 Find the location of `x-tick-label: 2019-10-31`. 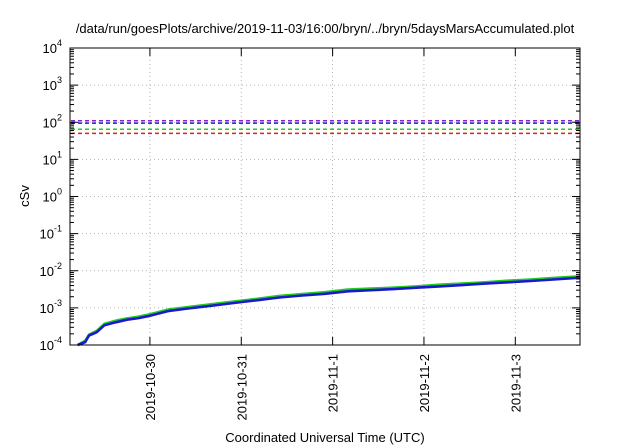

x-tick-label: 2019-10-31 is located at coordinates (241, 387).